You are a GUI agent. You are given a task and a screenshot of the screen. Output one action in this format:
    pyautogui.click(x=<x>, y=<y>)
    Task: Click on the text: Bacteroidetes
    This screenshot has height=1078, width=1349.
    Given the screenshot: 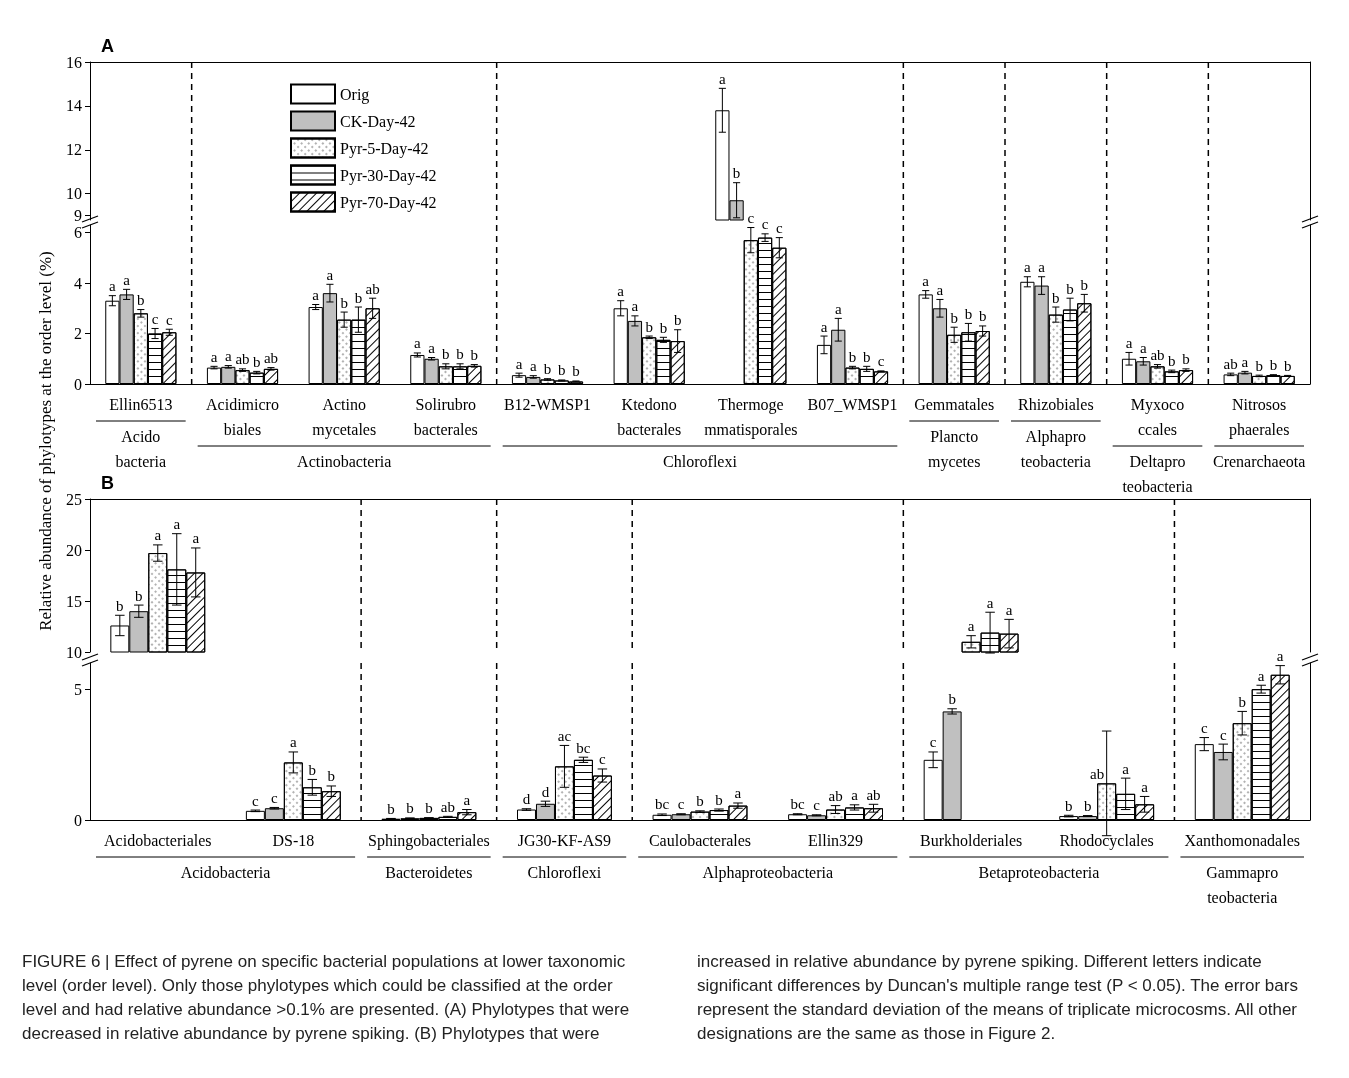 What is the action you would take?
    pyautogui.click(x=429, y=872)
    